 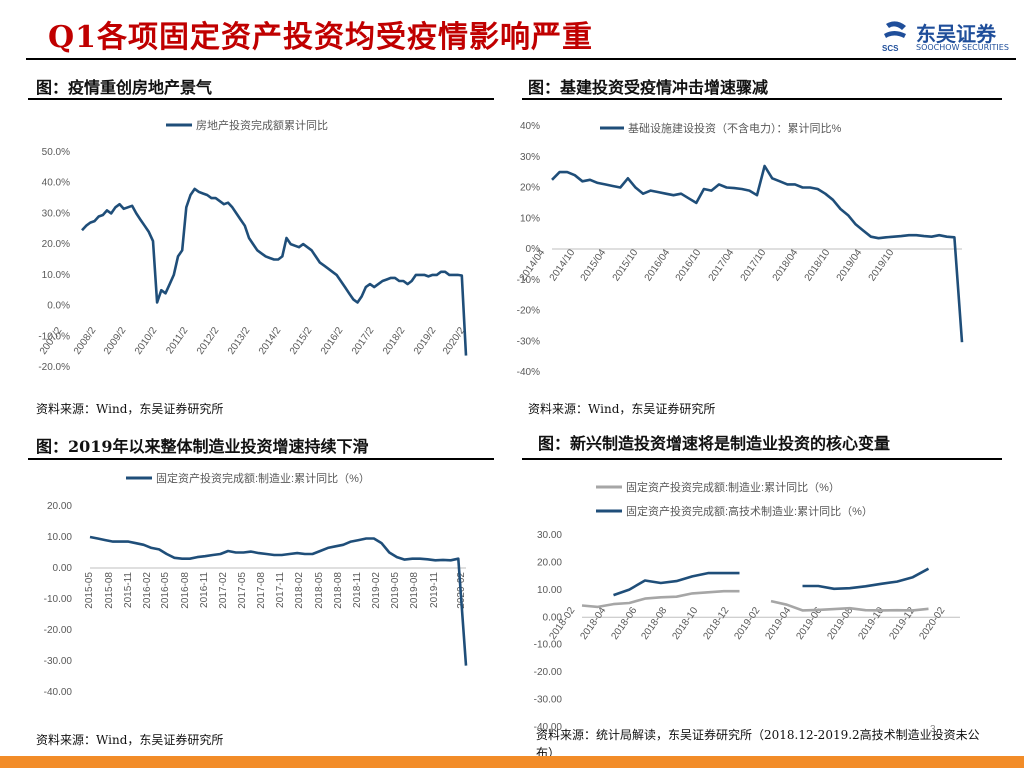 I want to click on chart3-xtick: 2017-08, so click(x=261, y=590).